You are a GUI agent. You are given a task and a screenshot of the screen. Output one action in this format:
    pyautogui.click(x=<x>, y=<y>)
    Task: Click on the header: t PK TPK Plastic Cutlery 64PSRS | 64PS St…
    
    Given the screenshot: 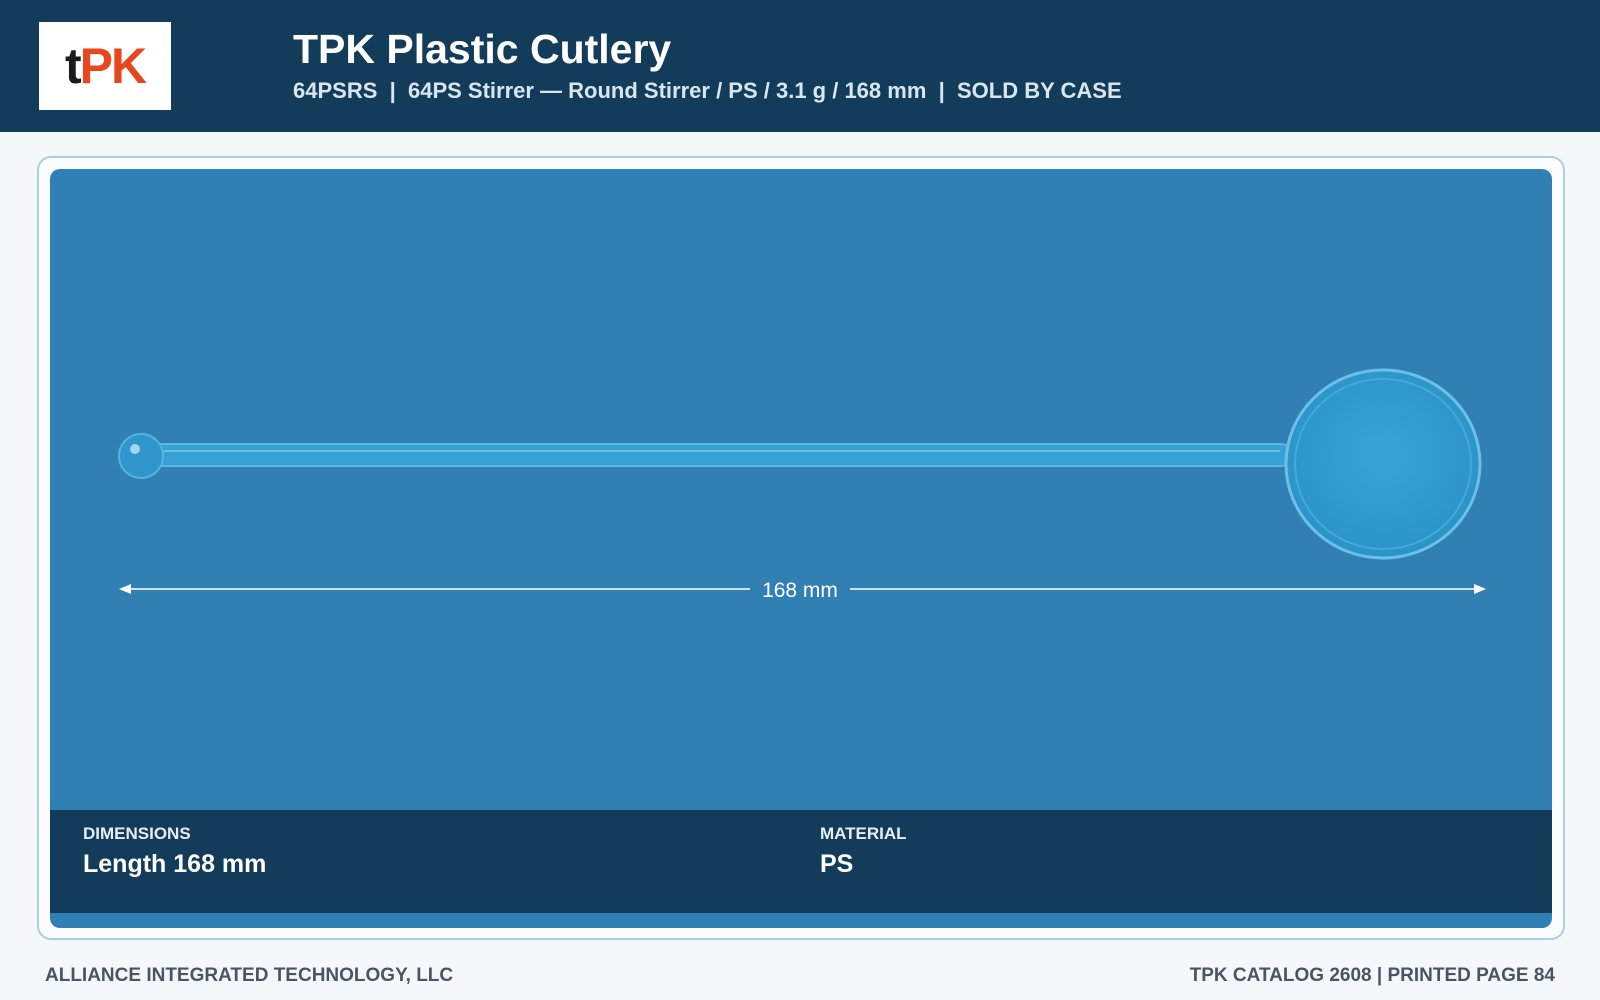 What is the action you would take?
    pyautogui.click(x=800, y=66)
    